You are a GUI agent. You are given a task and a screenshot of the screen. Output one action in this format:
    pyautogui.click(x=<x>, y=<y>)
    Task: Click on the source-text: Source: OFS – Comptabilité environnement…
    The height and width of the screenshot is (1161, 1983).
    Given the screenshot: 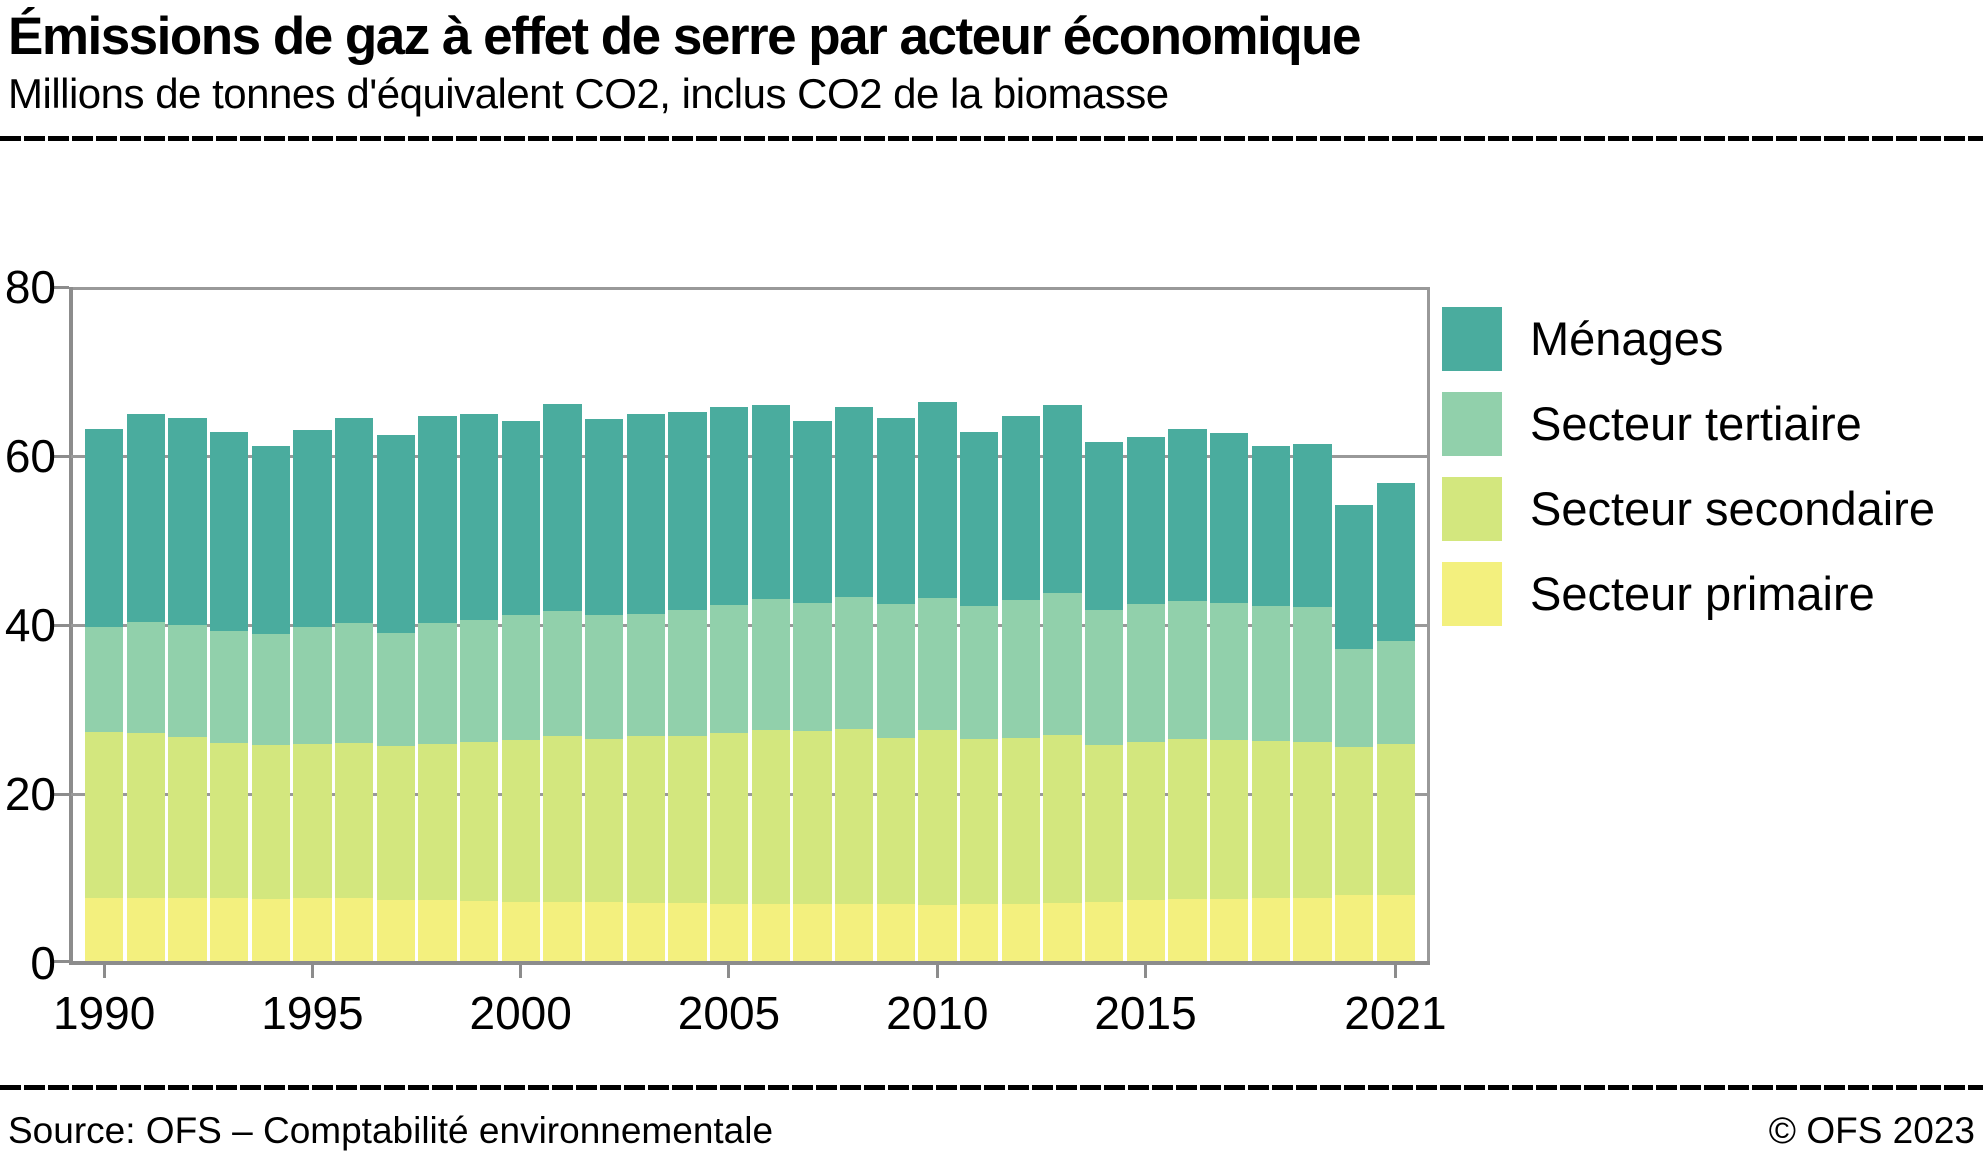 What is the action you would take?
    pyautogui.click(x=391, y=1130)
    